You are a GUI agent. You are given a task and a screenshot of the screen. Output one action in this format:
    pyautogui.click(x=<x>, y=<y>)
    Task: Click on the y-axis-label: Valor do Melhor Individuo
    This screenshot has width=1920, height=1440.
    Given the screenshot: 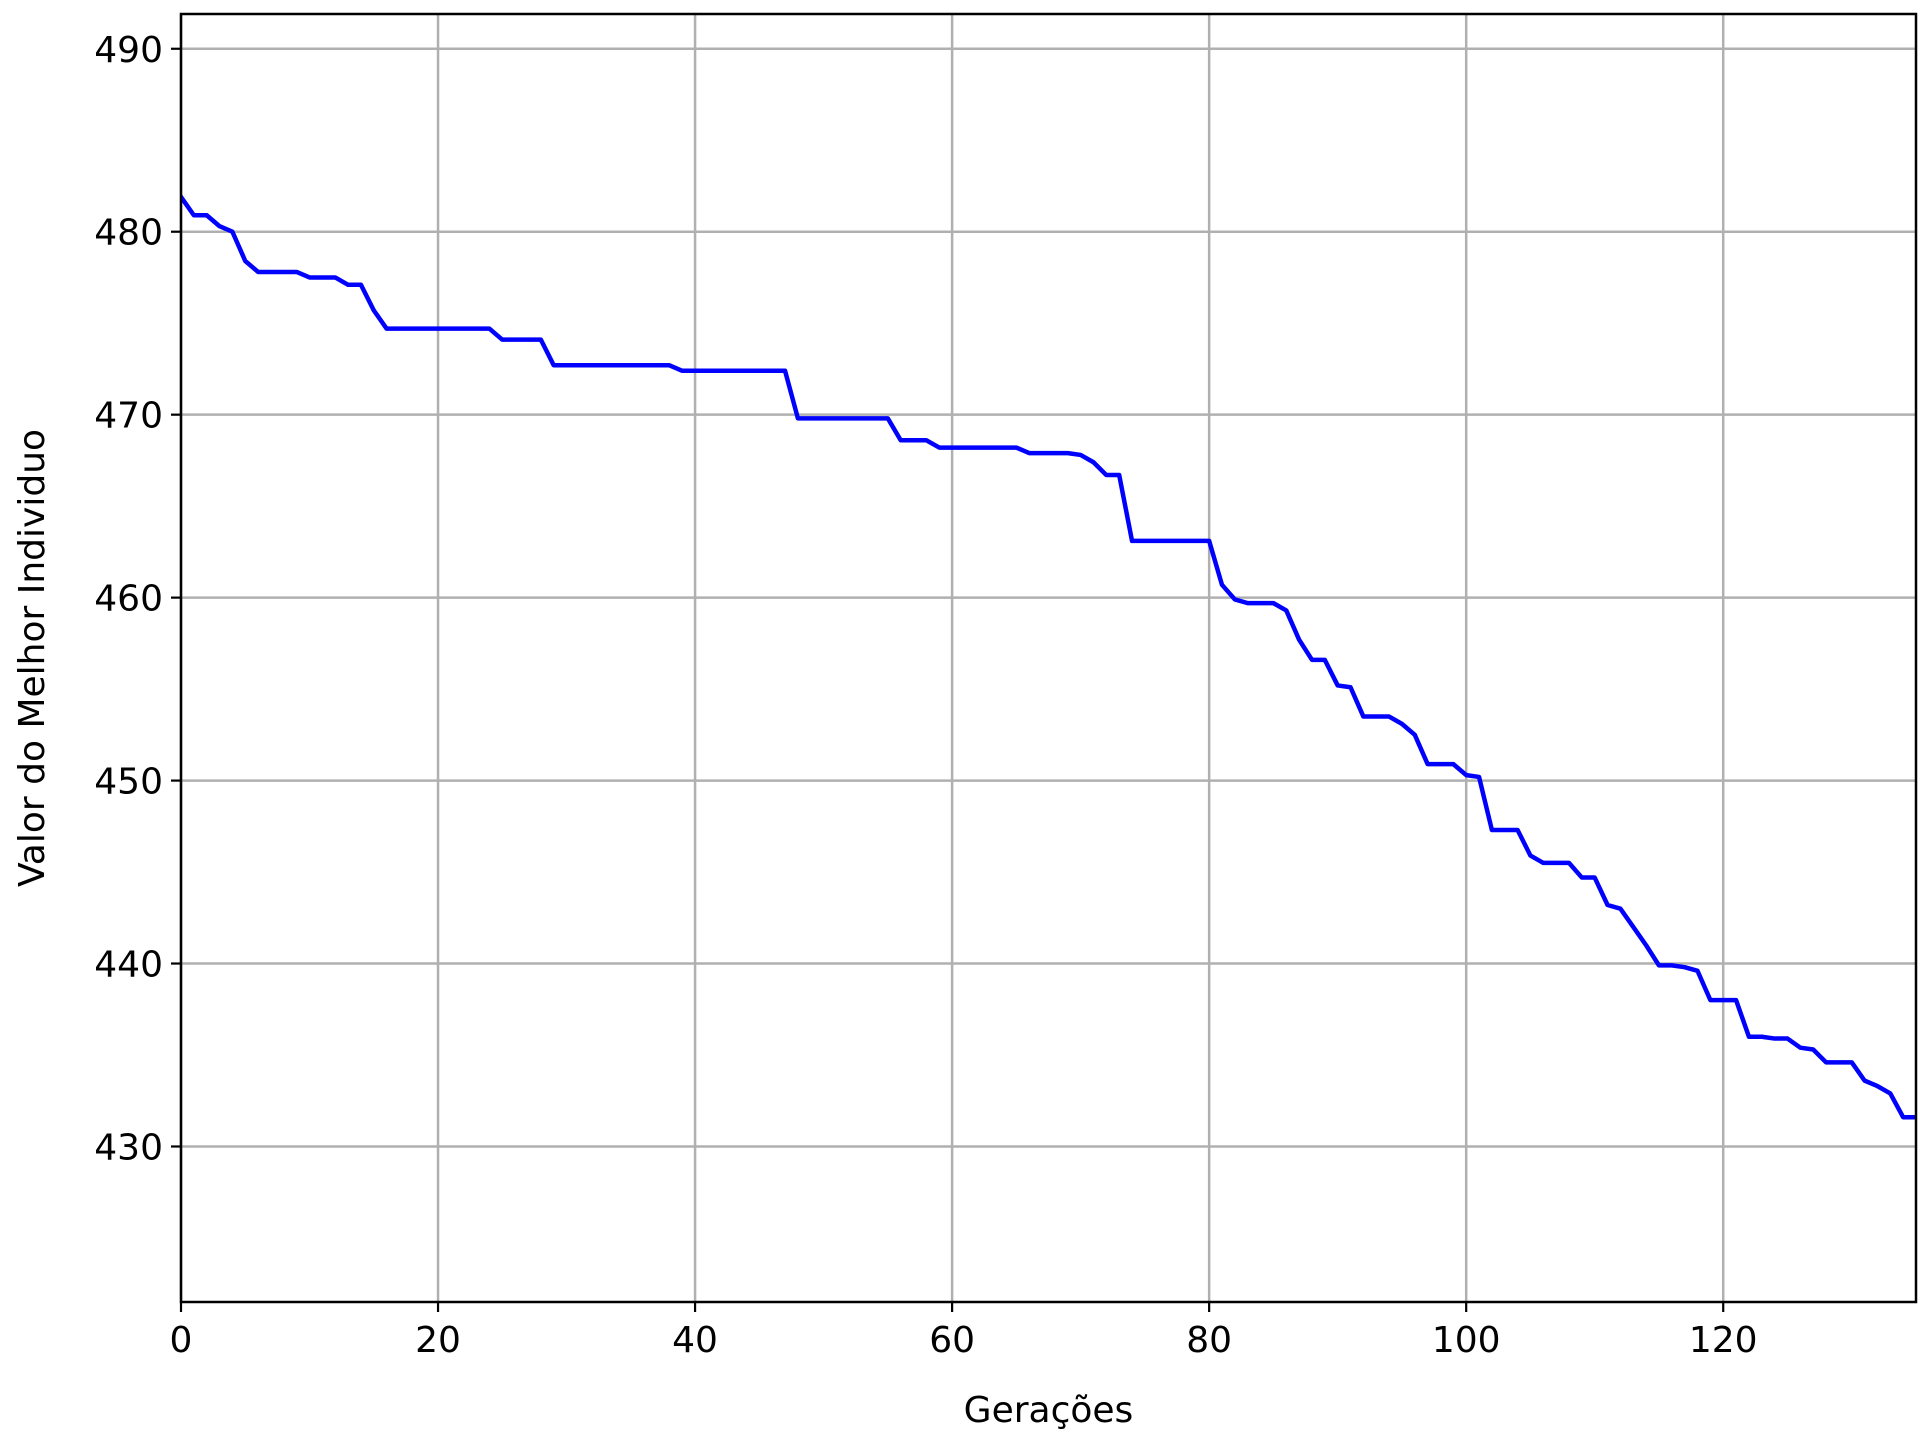 What is the action you would take?
    pyautogui.click(x=32, y=658)
    